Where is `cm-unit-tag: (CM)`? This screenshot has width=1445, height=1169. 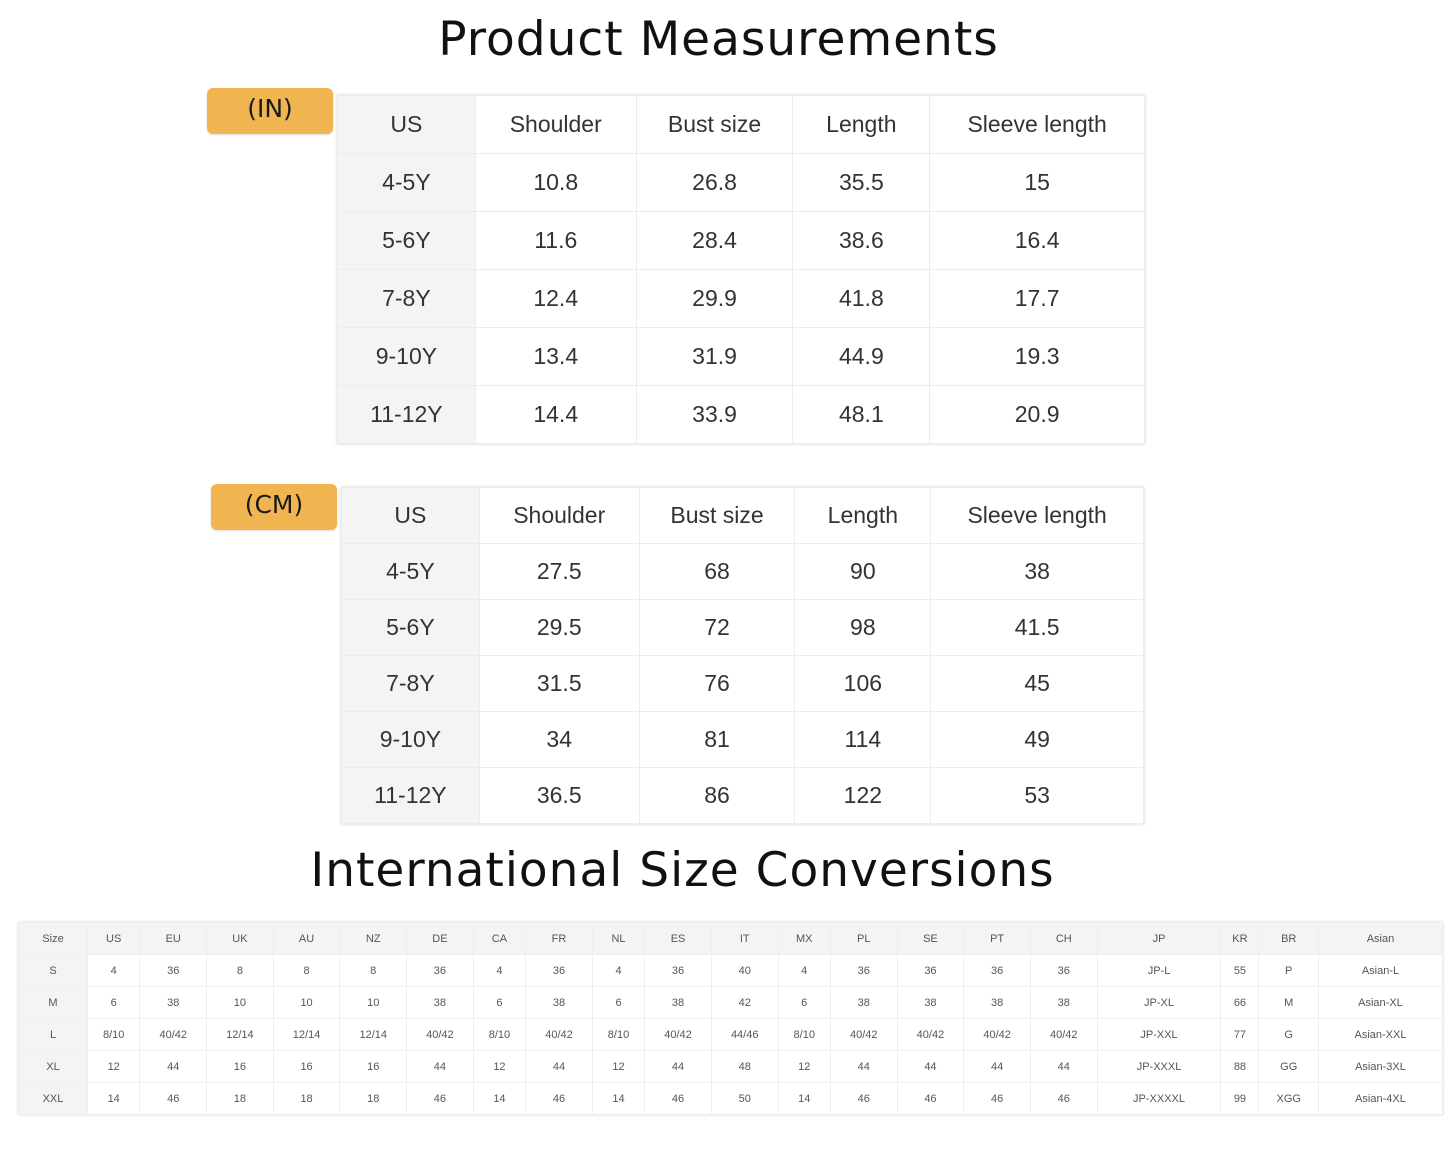 cm-unit-tag: (CM) is located at coordinates (274, 507).